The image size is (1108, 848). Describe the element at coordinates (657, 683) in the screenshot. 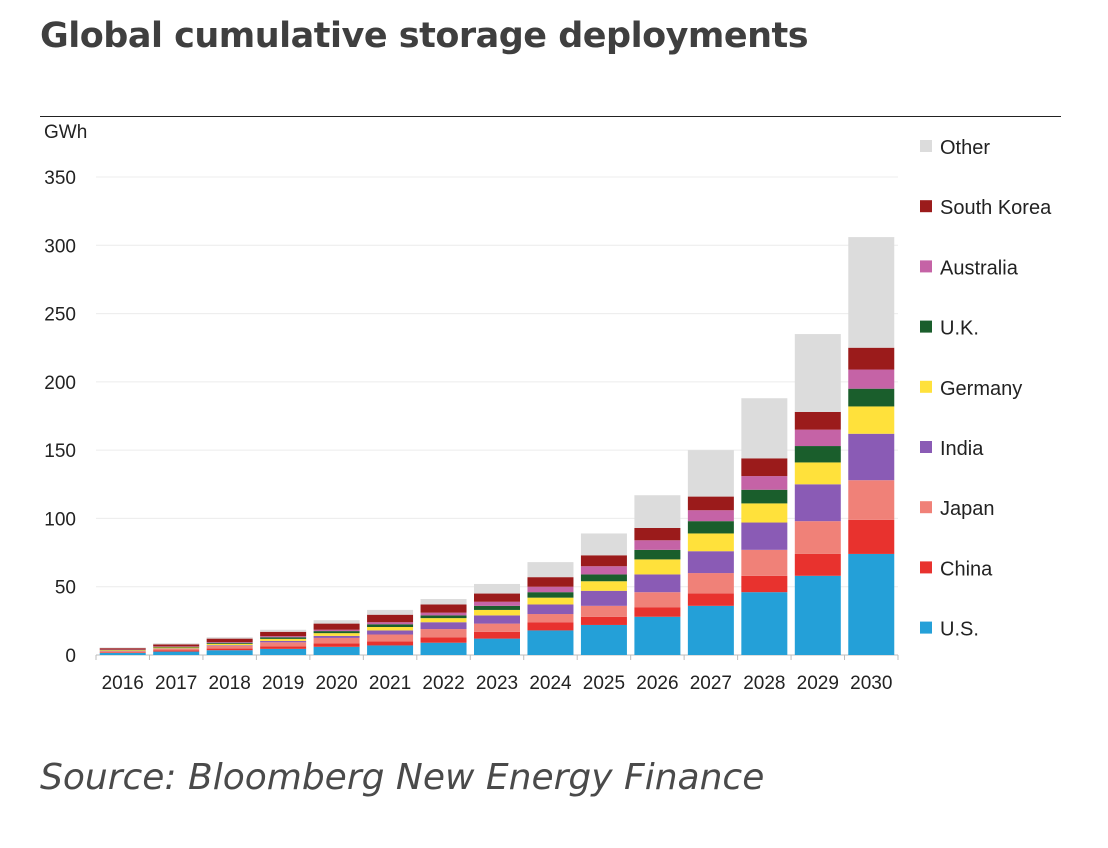

I see `x-tick-label: 2026` at that location.